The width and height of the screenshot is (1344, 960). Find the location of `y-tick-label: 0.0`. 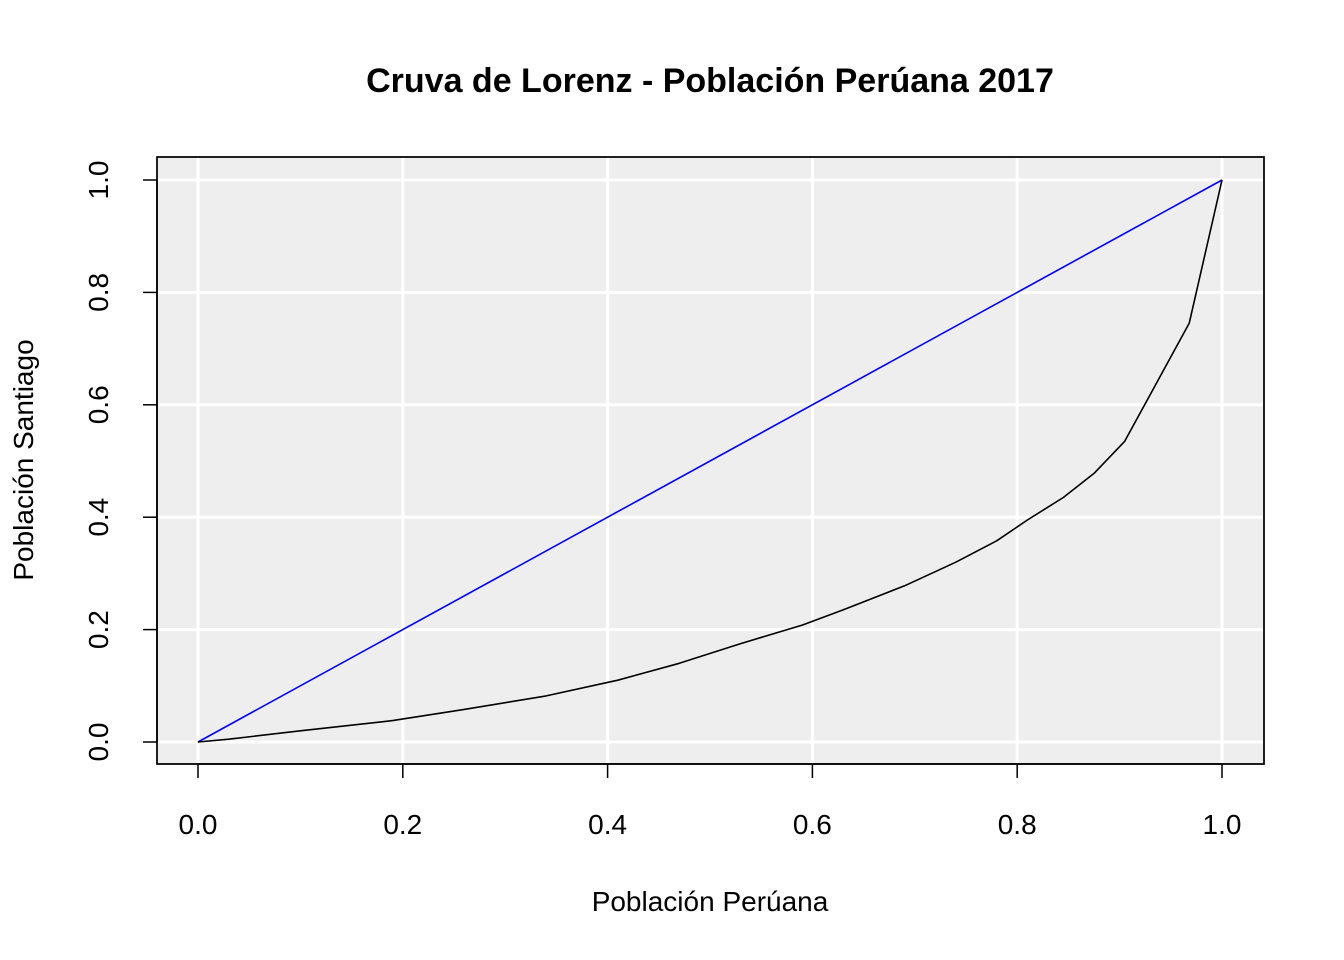

y-tick-label: 0.0 is located at coordinates (98, 742).